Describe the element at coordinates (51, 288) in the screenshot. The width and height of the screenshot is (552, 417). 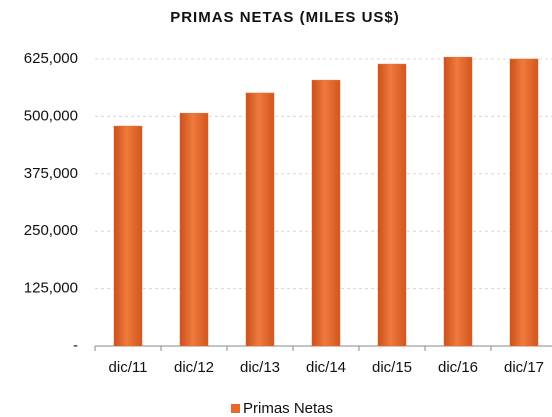
I see `y-tick-label: 125,000` at that location.